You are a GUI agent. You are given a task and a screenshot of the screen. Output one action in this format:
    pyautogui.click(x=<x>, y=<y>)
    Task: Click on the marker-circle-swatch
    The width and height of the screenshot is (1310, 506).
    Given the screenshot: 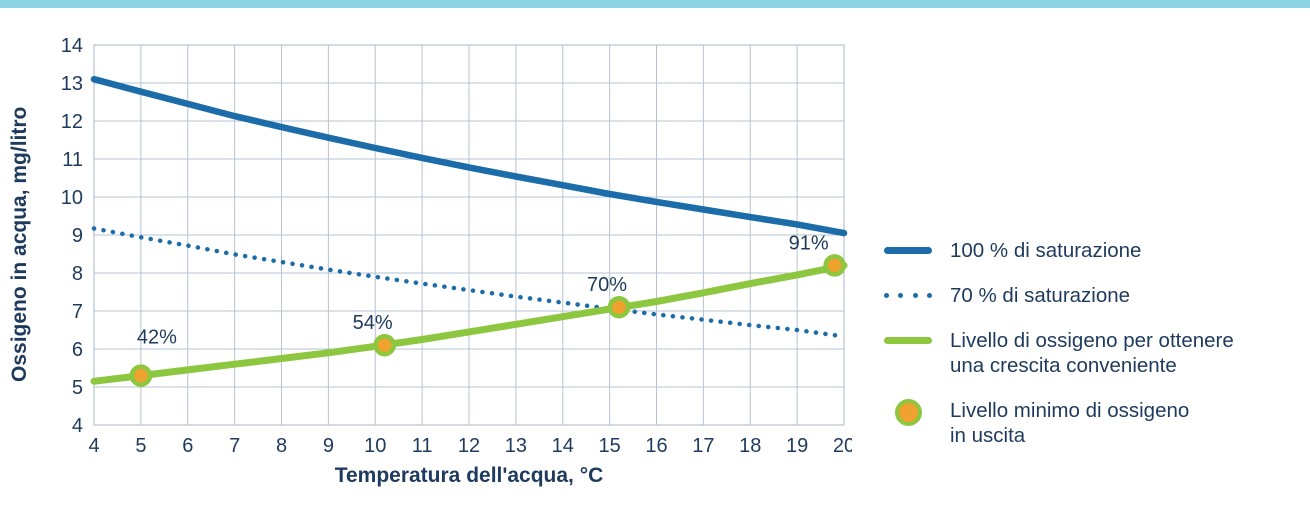 What is the action you would take?
    pyautogui.click(x=908, y=412)
    